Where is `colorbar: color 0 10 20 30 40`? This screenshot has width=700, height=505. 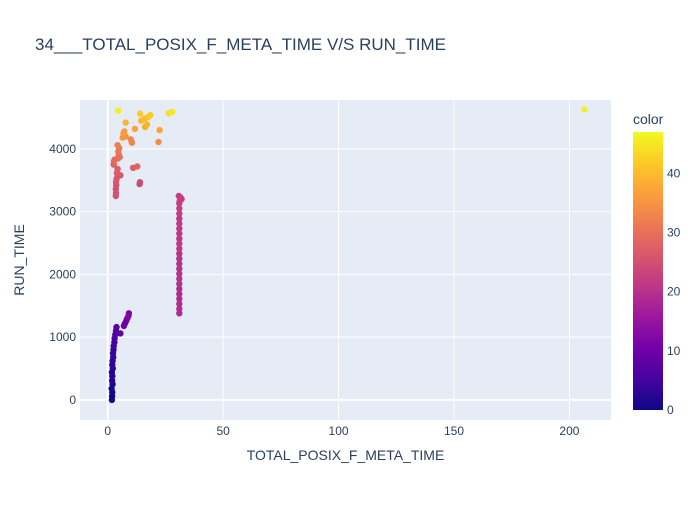 colorbar: color 0 10 20 30 40 is located at coordinates (657, 264).